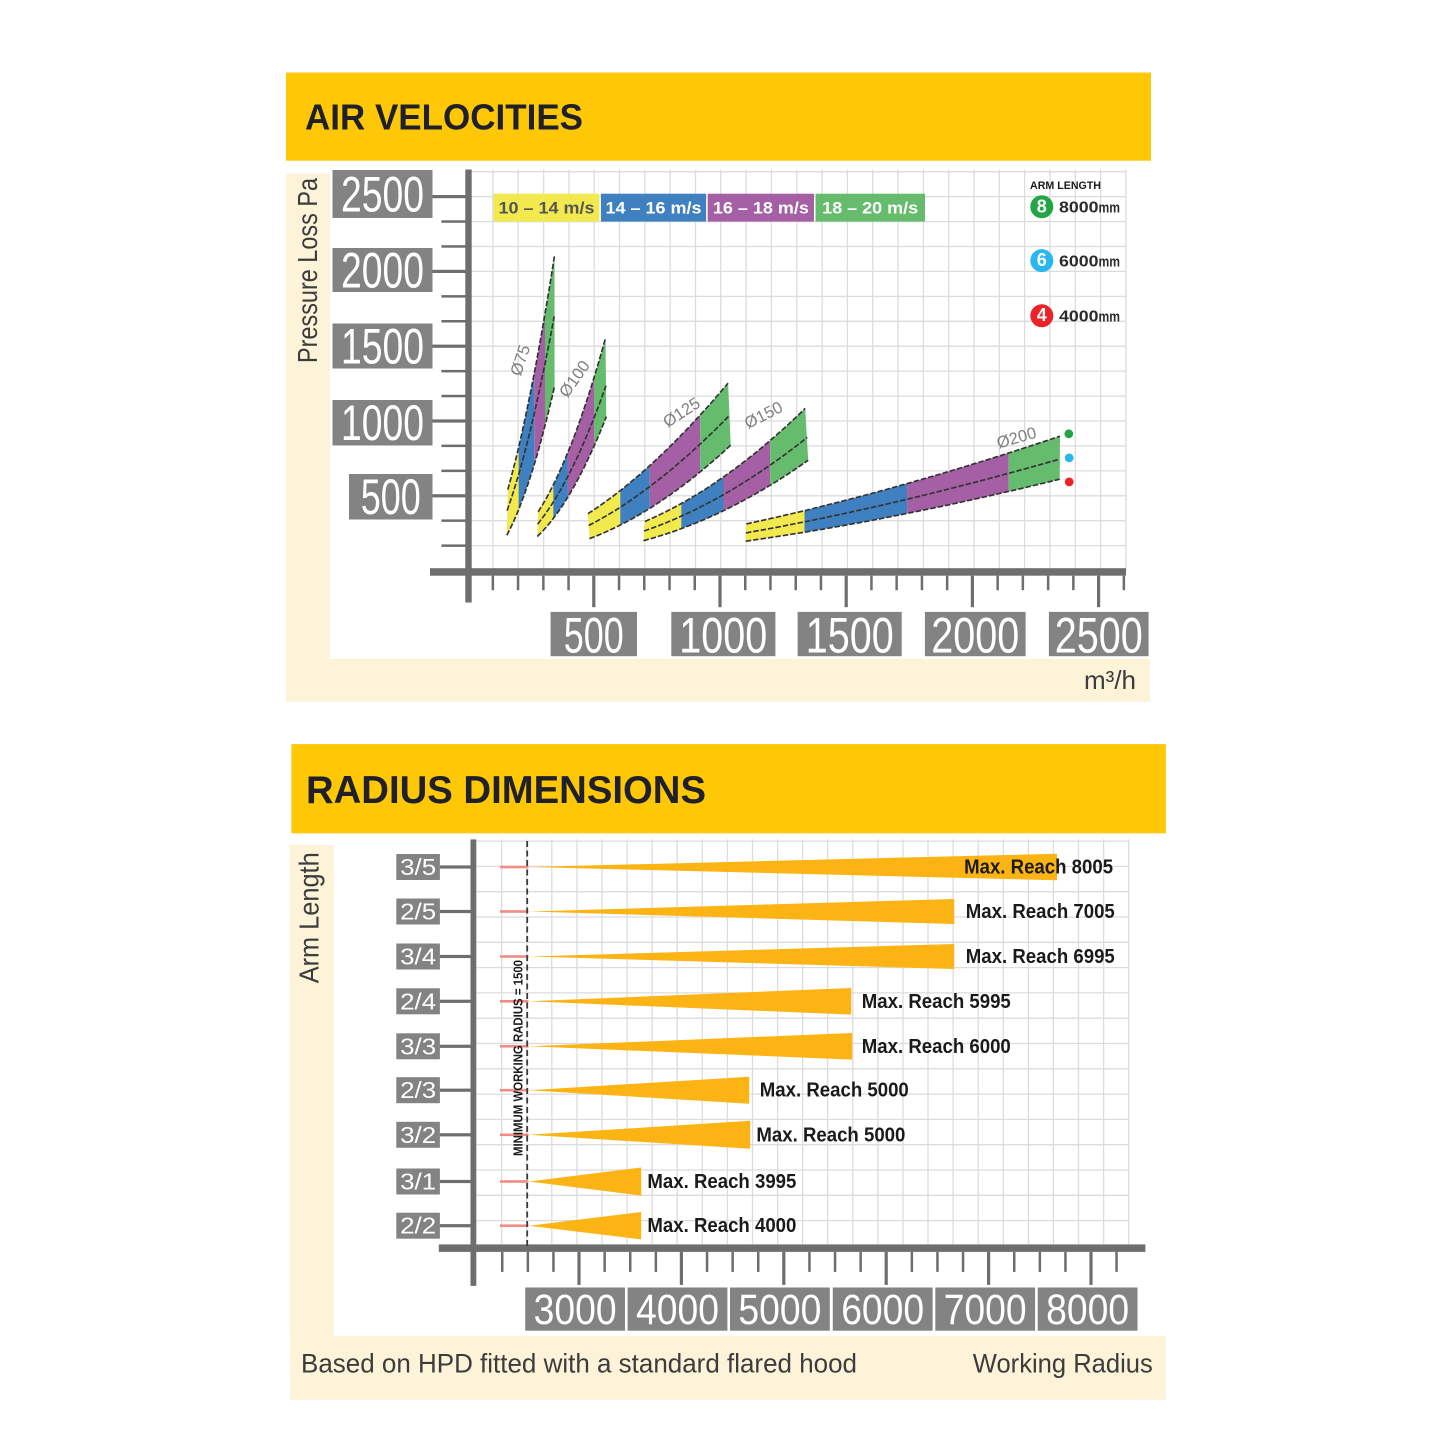 This screenshot has height=1445, width=1445. What do you see at coordinates (1110, 680) in the screenshot?
I see `svg-text: m³/h` at bounding box center [1110, 680].